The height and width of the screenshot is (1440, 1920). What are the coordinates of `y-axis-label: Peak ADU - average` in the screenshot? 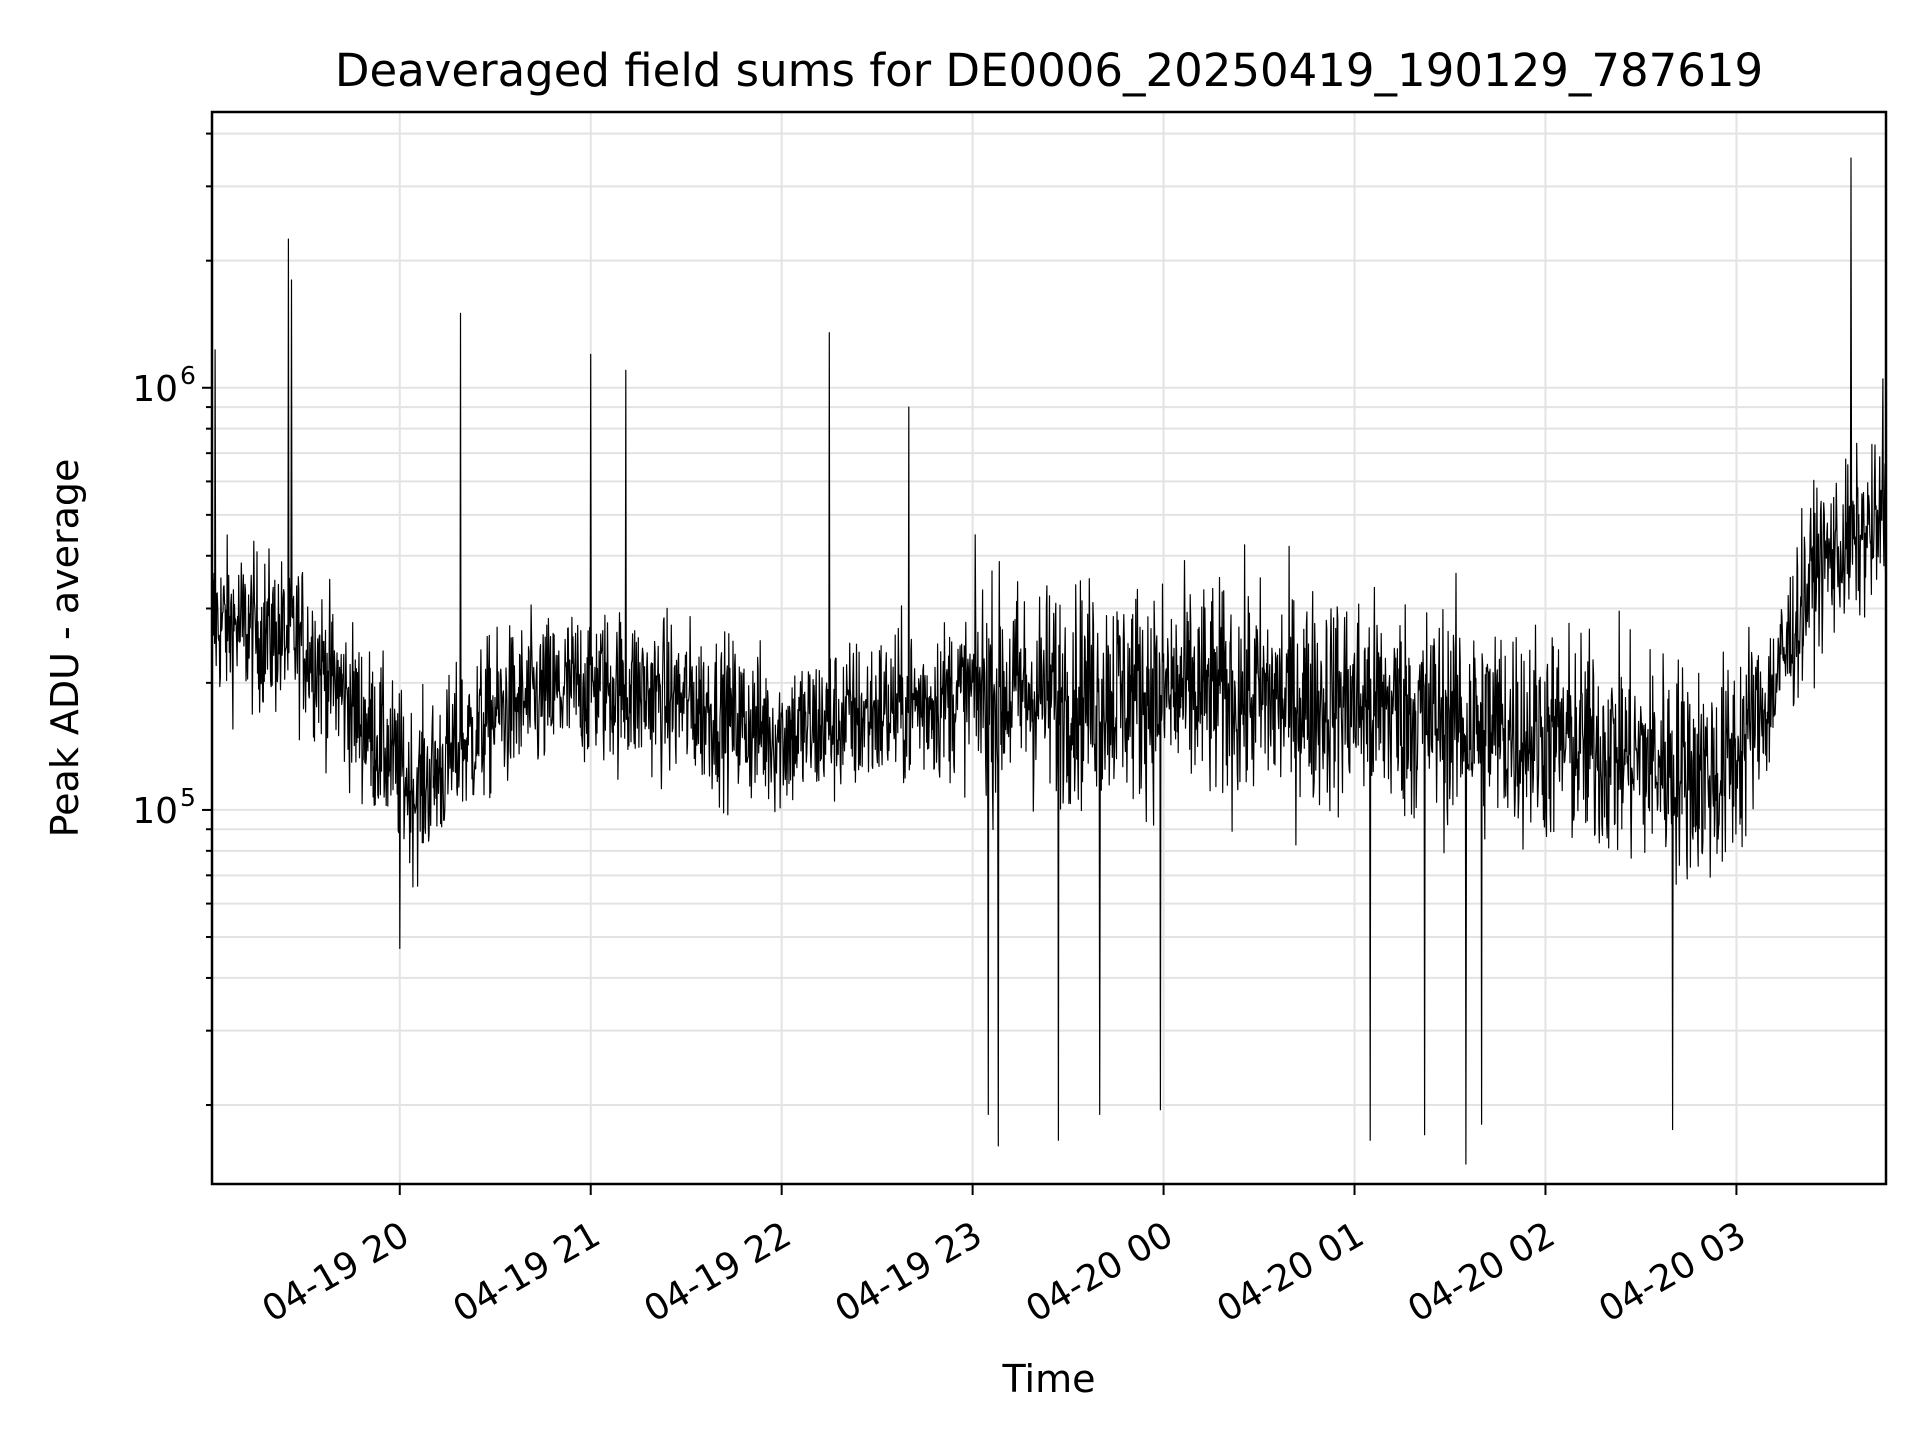 It's located at (65, 648).